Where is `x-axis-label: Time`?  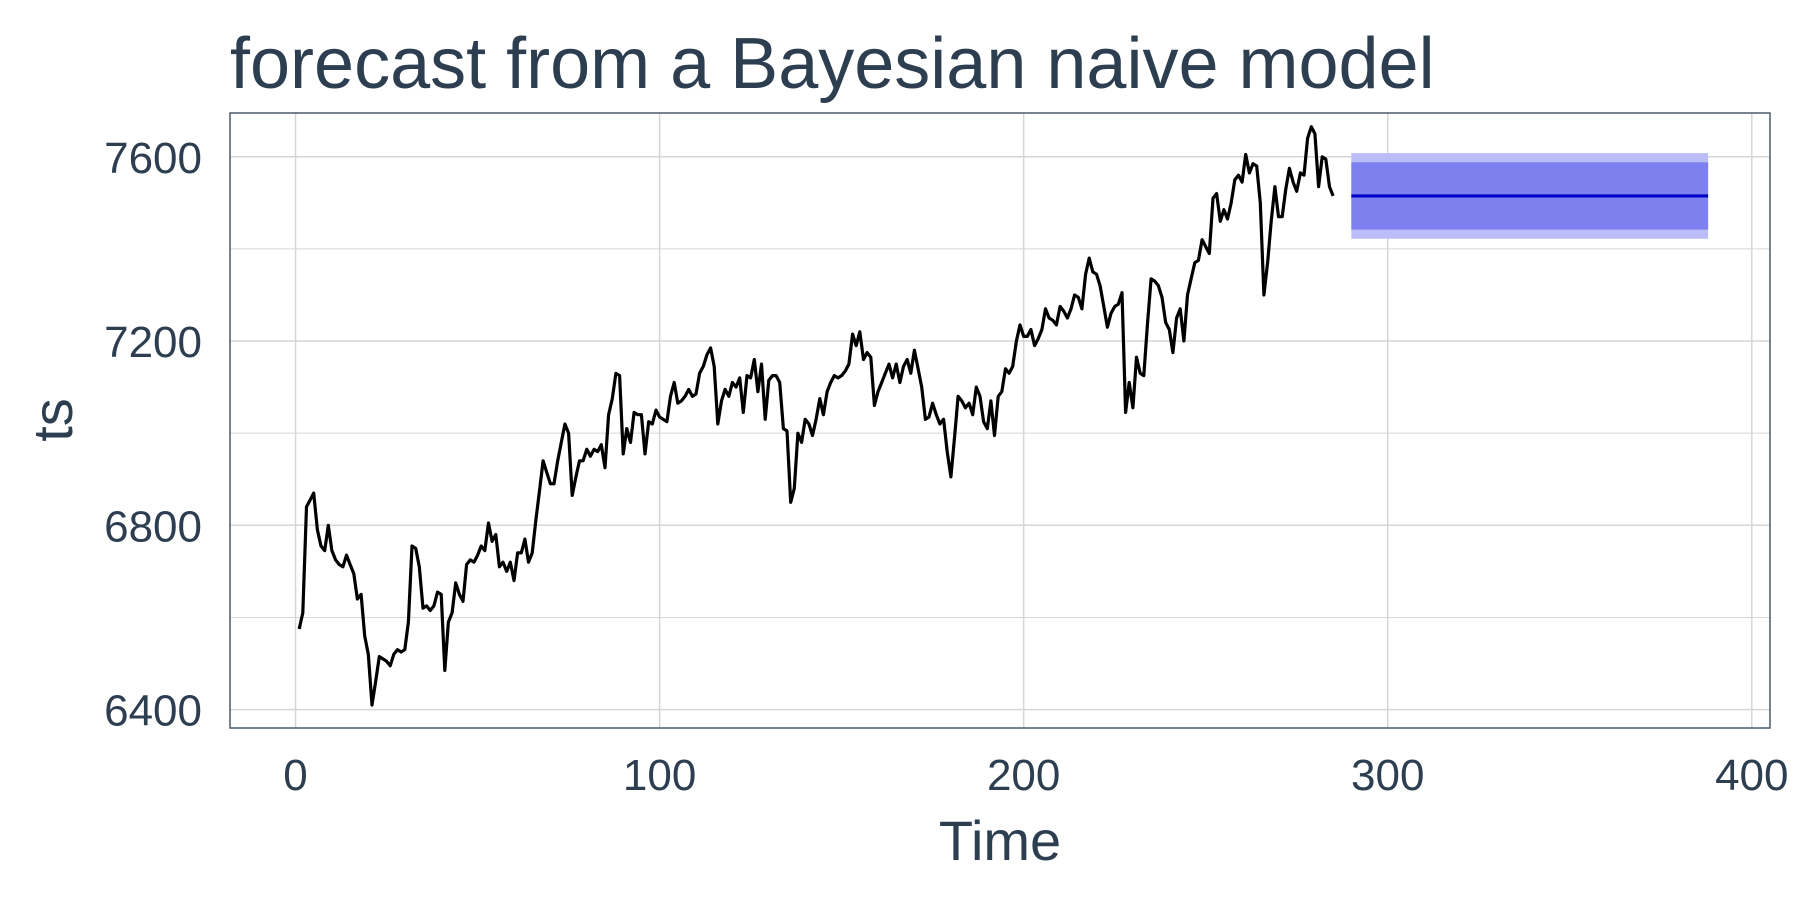 x-axis-label: Time is located at coordinates (1000, 840).